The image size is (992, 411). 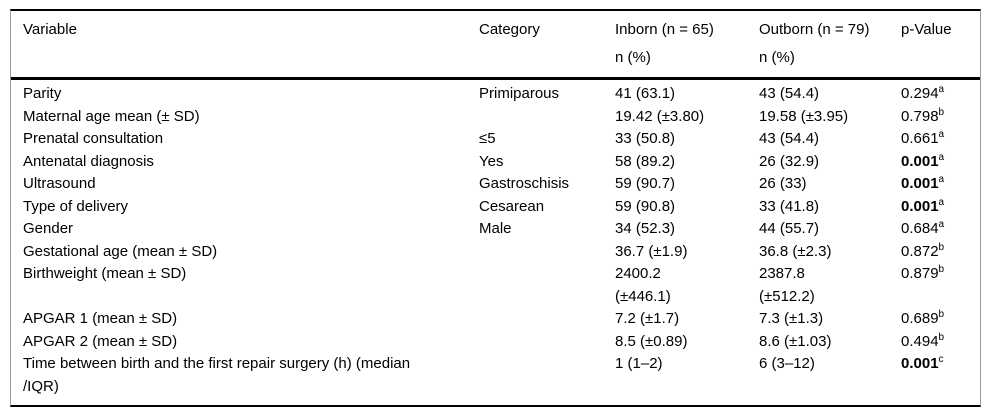 I want to click on col-header-pvalue: p-Value, so click(x=940, y=45).